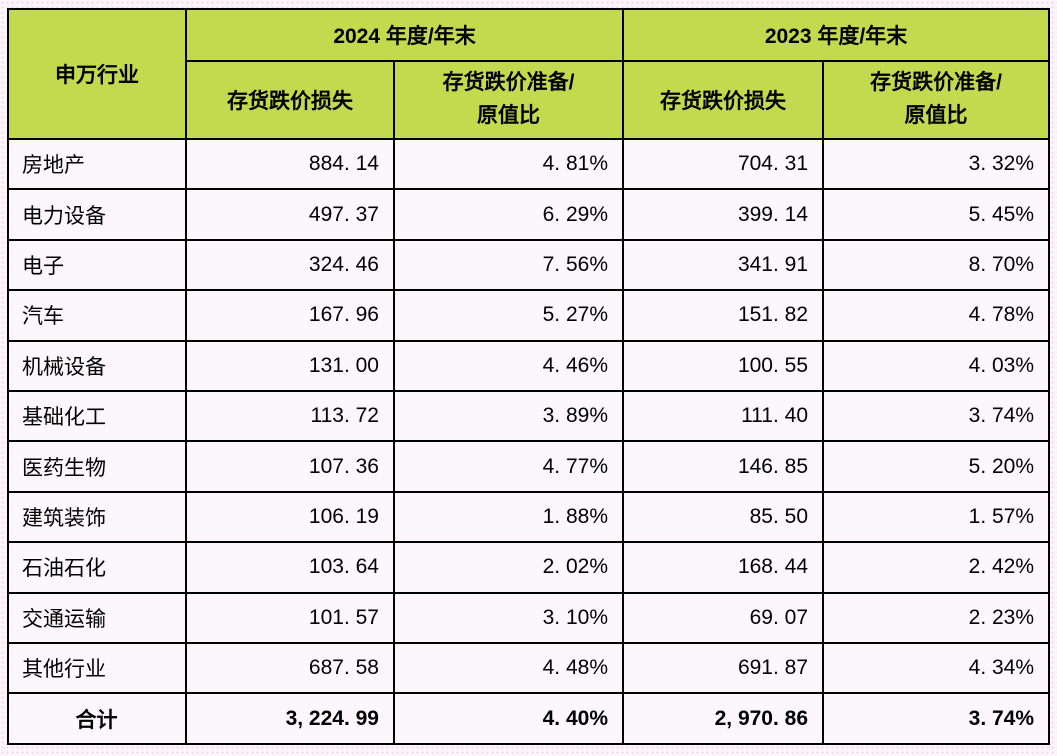  I want to click on industry-cell: 石油石化, so click(97, 567).